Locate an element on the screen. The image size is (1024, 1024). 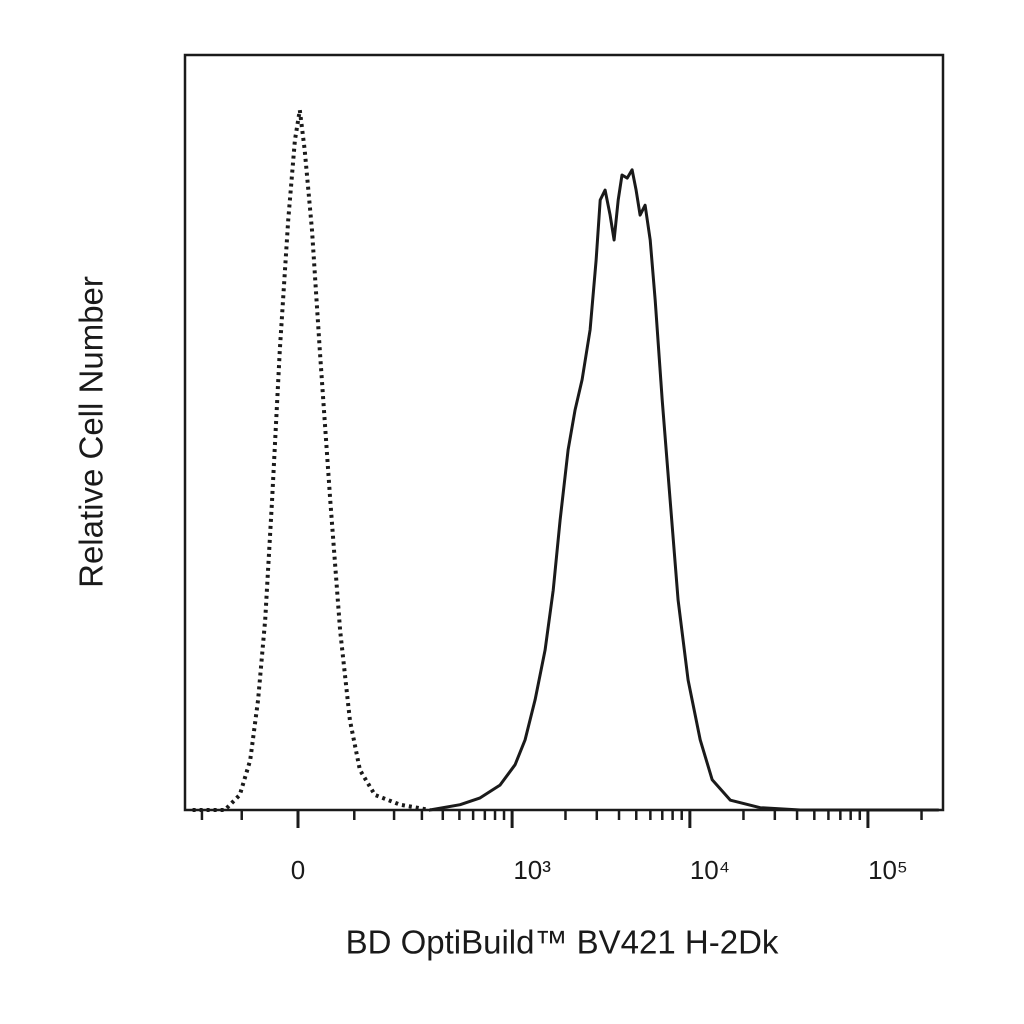
x-tick-label: 10⁵ is located at coordinates (888, 870).